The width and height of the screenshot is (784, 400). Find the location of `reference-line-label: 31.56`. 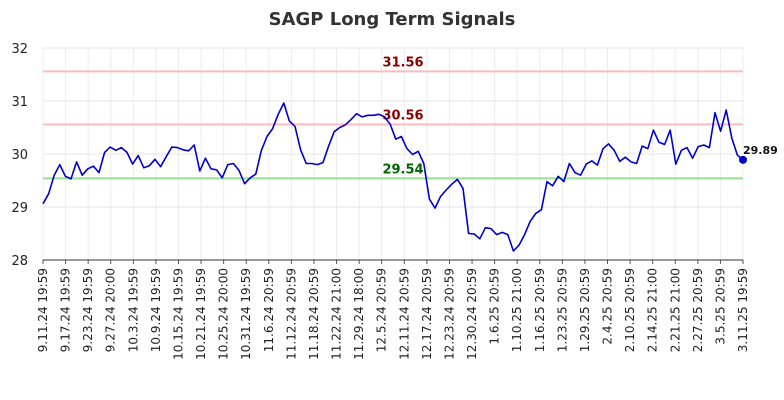

reference-line-label: 31.56 is located at coordinates (402, 62).